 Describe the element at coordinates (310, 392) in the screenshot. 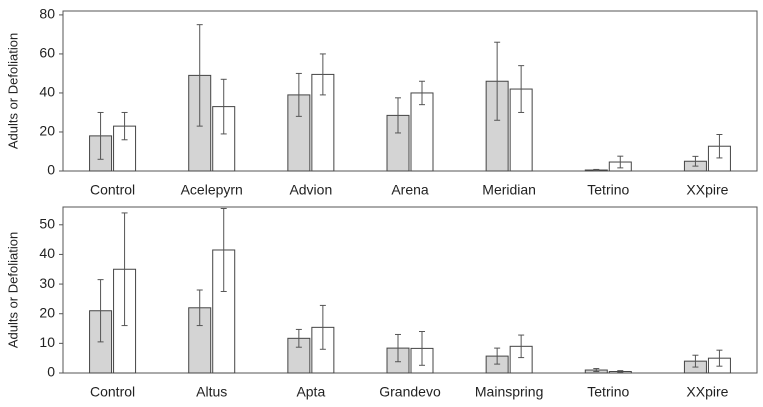

I see `x-tick-label: Apta` at that location.